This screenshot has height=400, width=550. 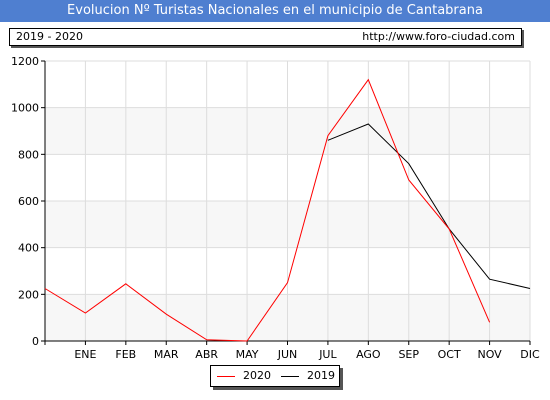 I want to click on y-tick-label: 1000, so click(x=25, y=108).